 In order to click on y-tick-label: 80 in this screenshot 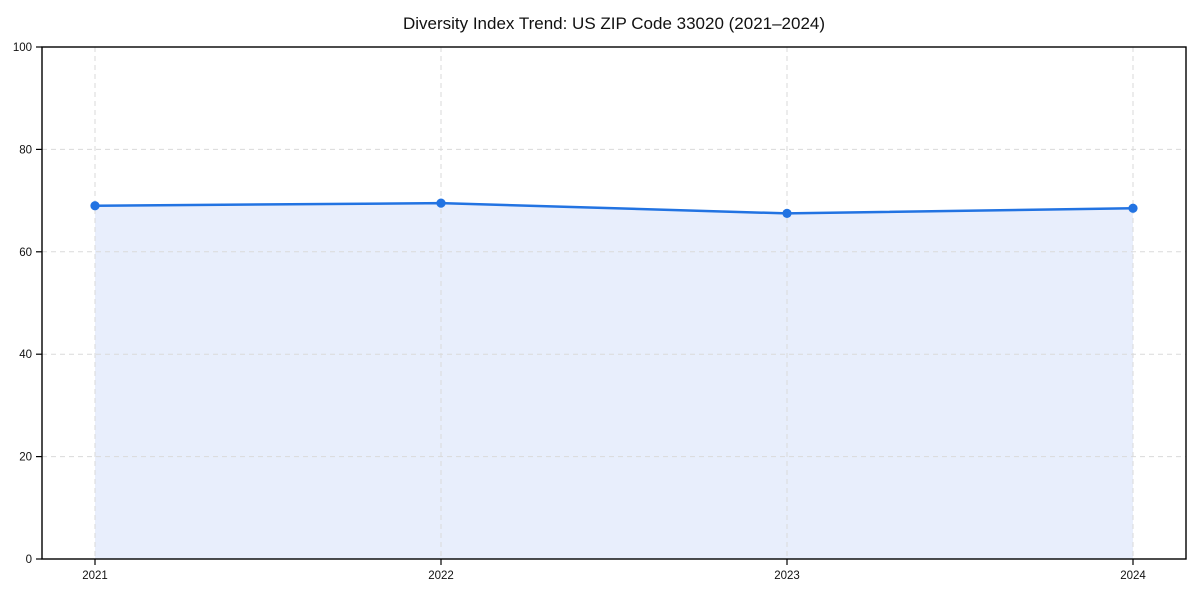, I will do `click(25, 150)`.